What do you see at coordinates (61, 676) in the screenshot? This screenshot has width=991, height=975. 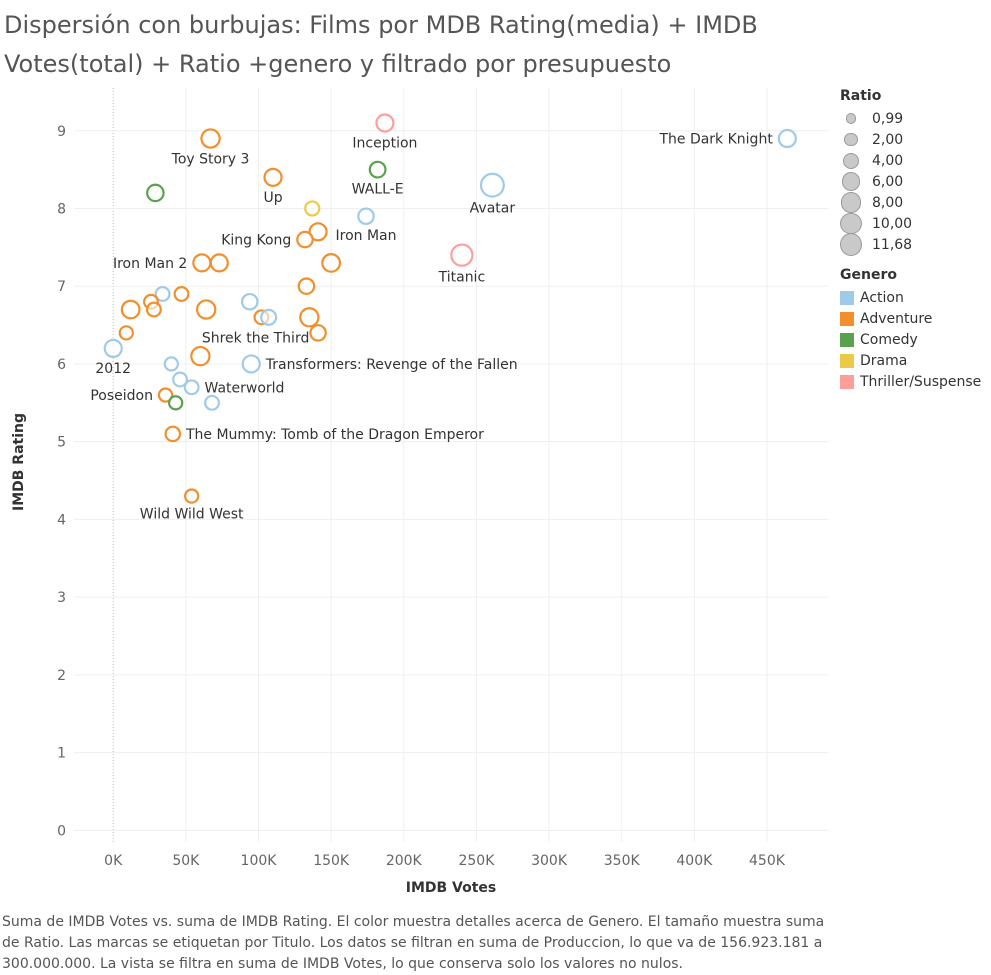 I see `y-tick-label: 2` at bounding box center [61, 676].